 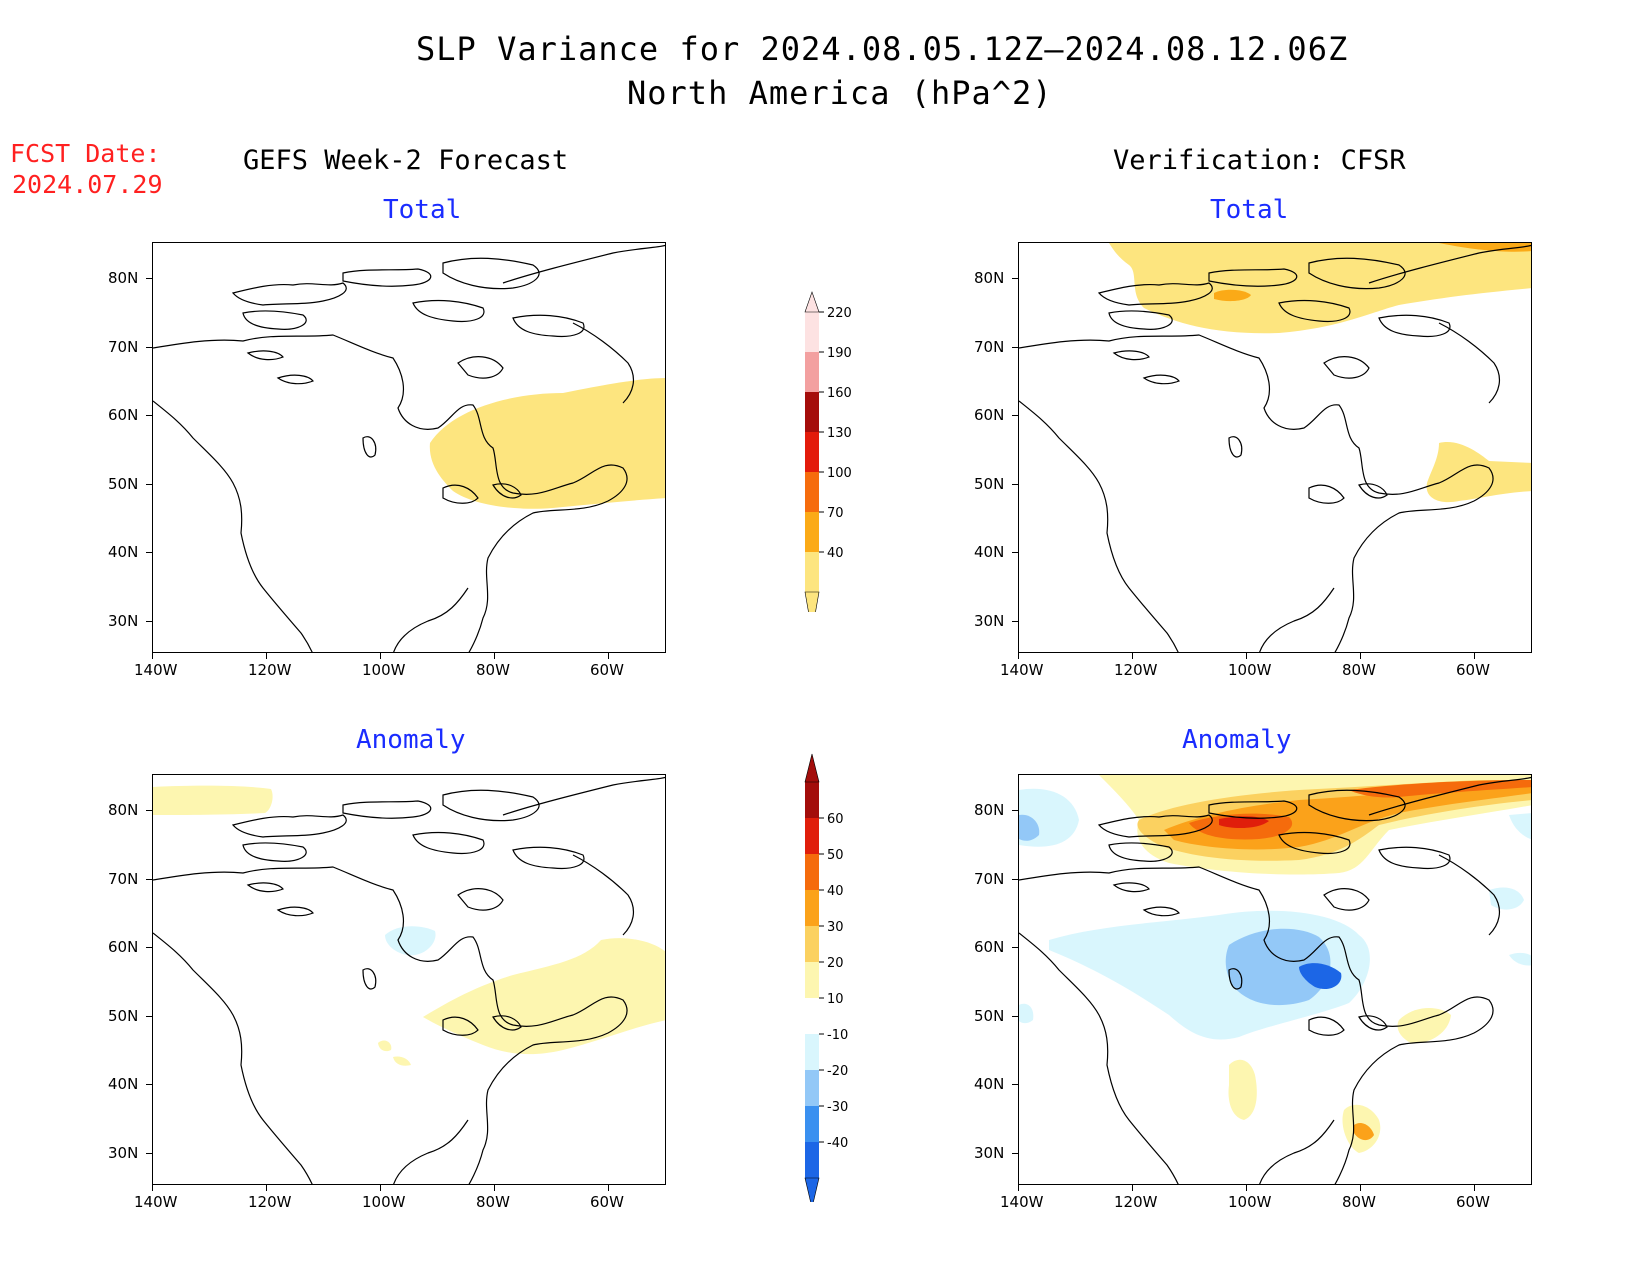 I want to click on lon-tick-label: 120W, so click(x=270, y=670).